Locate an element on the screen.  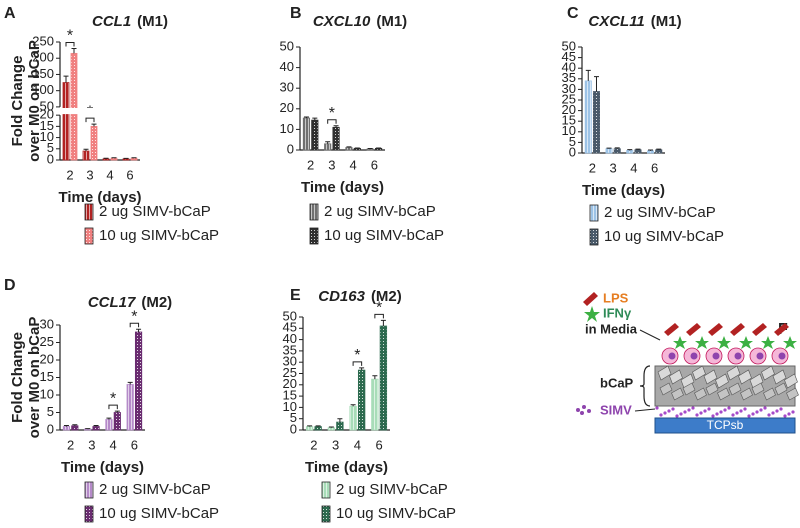
title-gene: CCL17 is located at coordinates (112, 302).